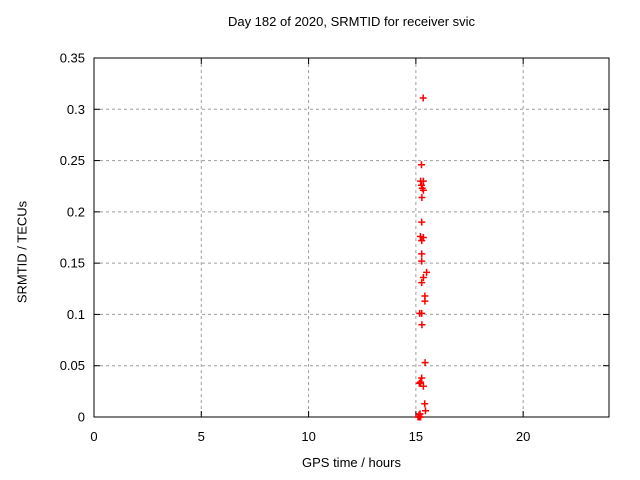 The height and width of the screenshot is (480, 640). What do you see at coordinates (72, 263) in the screenshot?
I see `y-tick-label: 0.15` at bounding box center [72, 263].